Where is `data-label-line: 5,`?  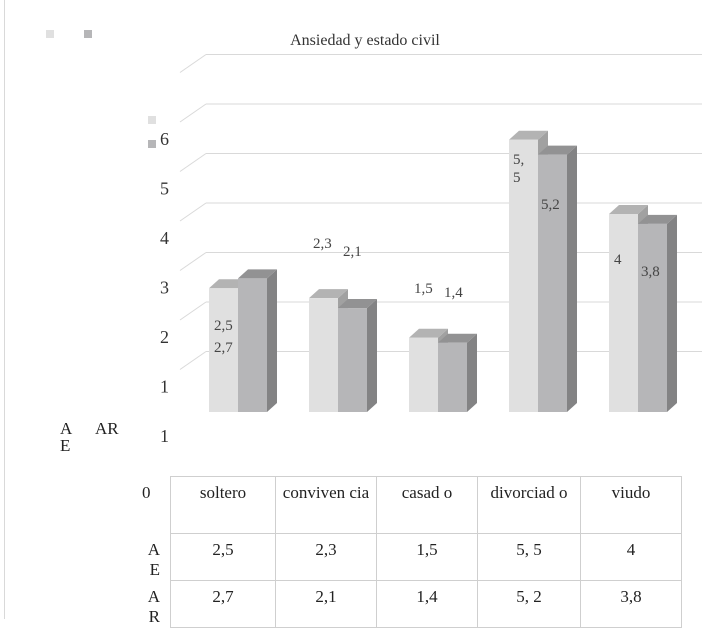 data-label-line: 5, is located at coordinates (518, 160).